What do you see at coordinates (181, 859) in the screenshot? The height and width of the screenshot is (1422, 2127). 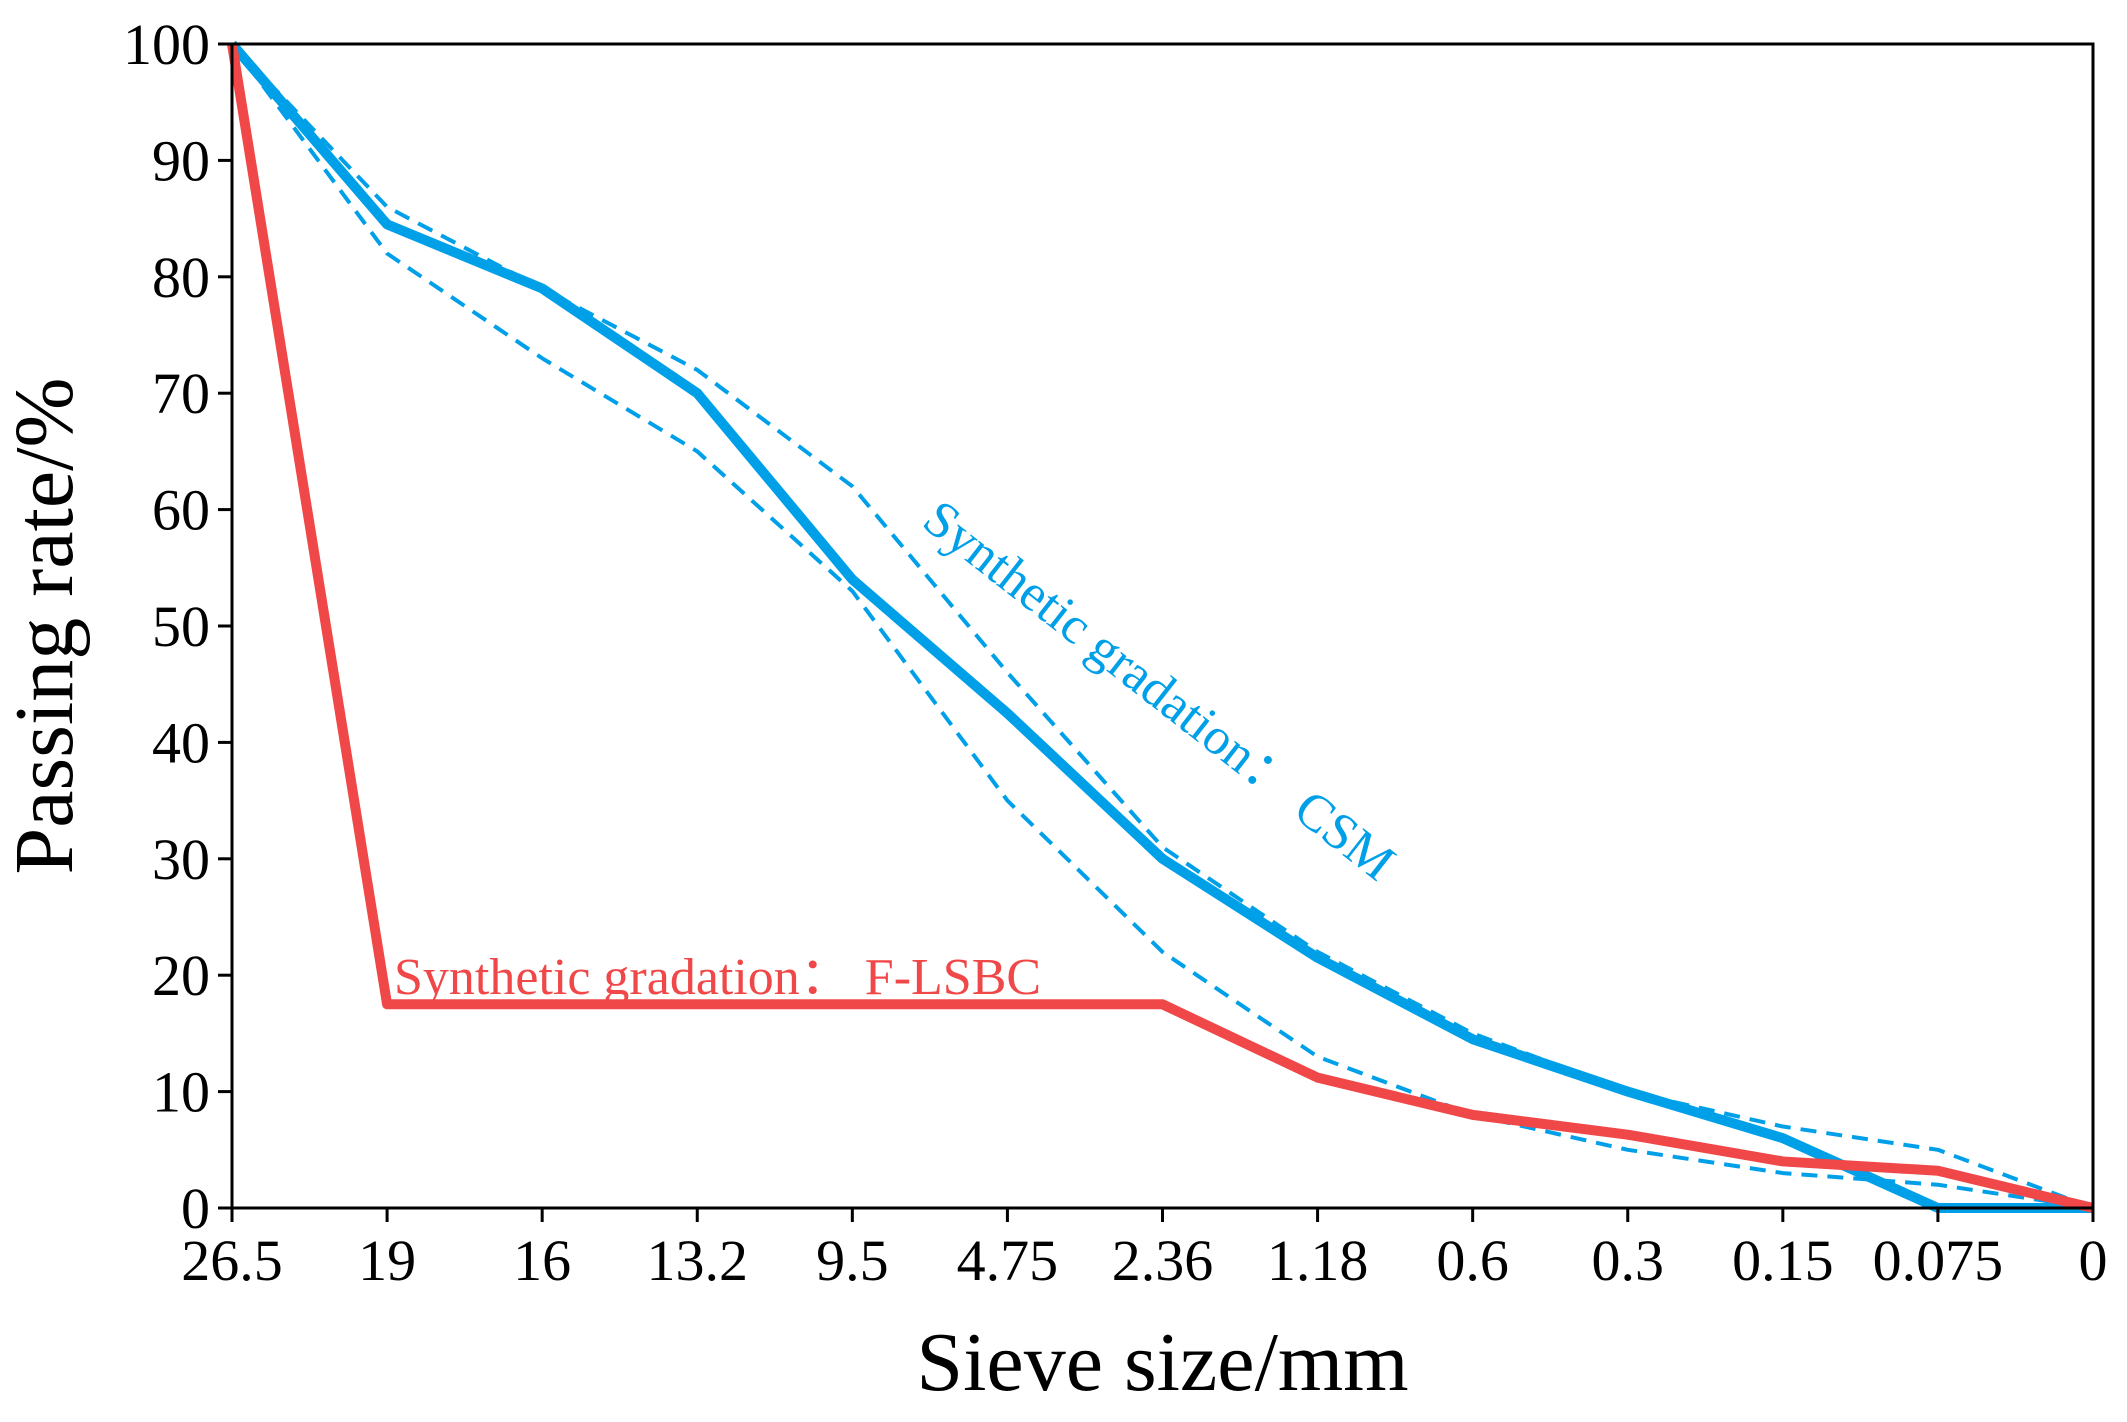 I see `y-tick-label: 30` at bounding box center [181, 859].